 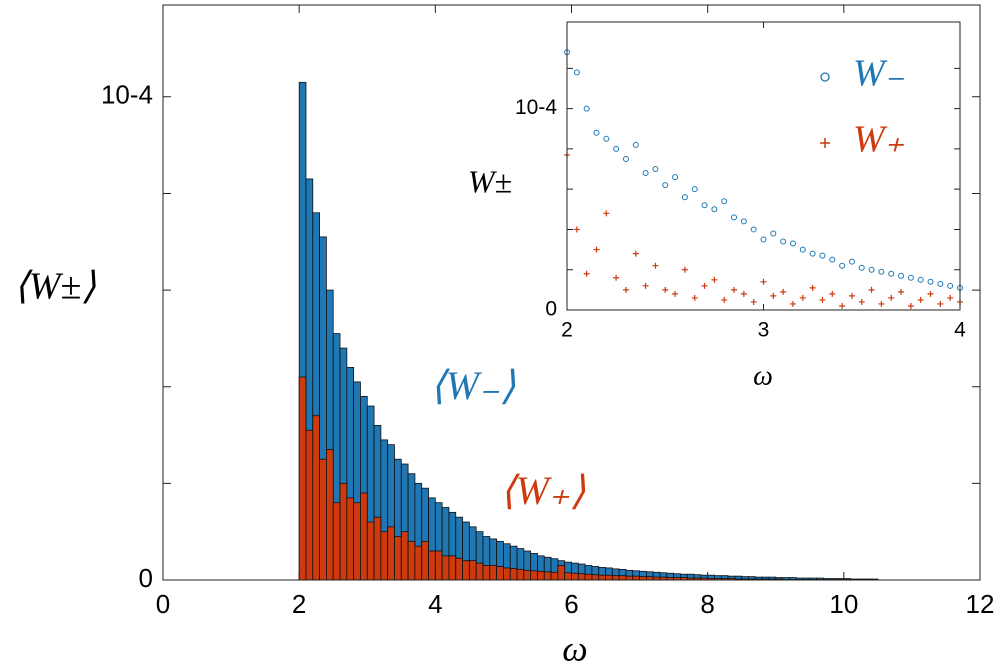 I want to click on legend-marker, so click(x=825, y=77).